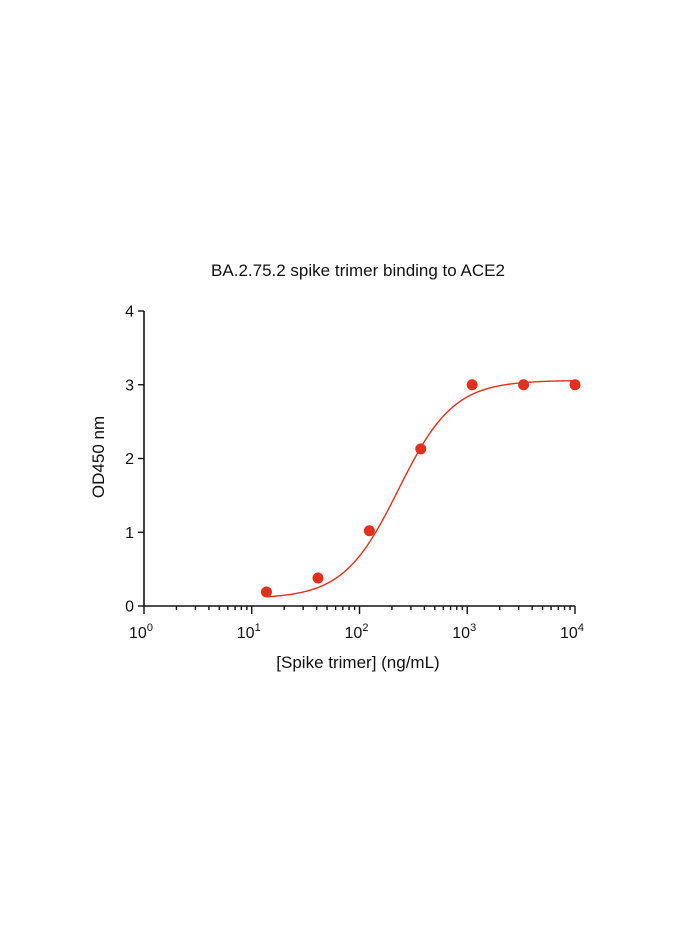  Describe the element at coordinates (141, 632) in the screenshot. I see `x-tick-label: 10⁰` at that location.